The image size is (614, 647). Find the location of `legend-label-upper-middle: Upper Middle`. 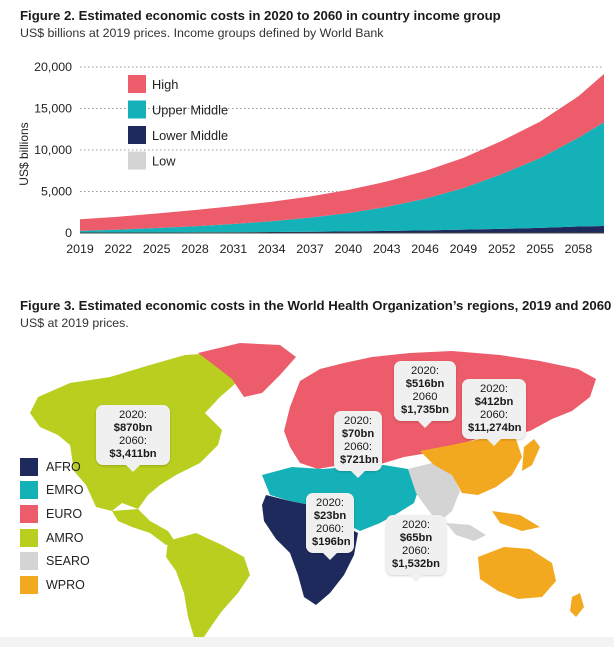

legend-label-upper-middle: Upper Middle is located at coordinates (190, 110).